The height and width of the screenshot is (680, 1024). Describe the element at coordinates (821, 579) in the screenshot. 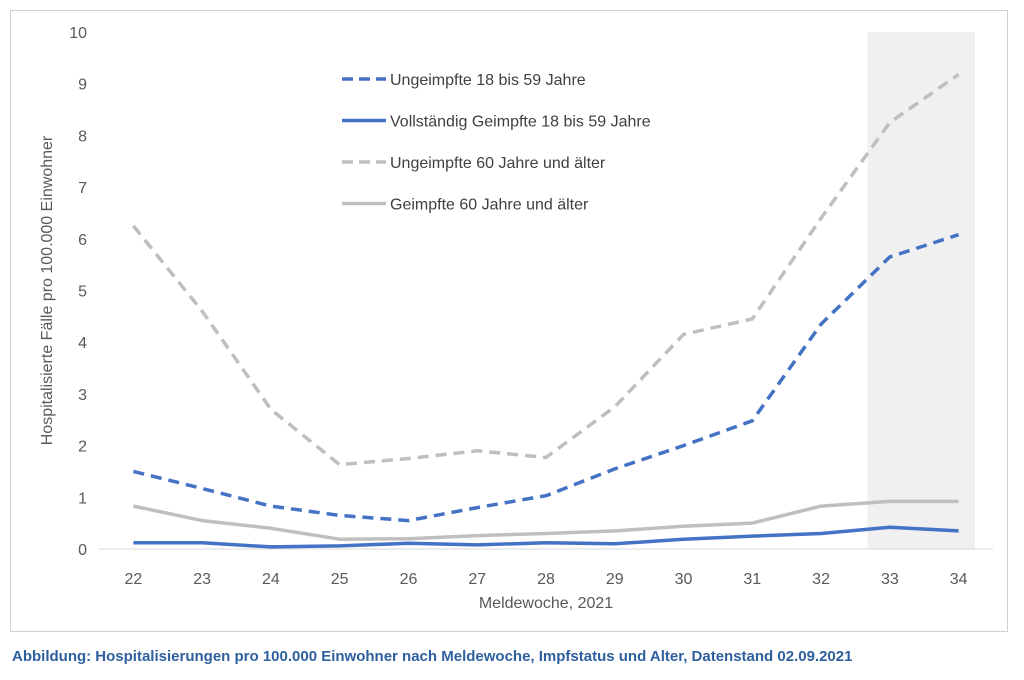

I see `x-tick-label: 32` at that location.